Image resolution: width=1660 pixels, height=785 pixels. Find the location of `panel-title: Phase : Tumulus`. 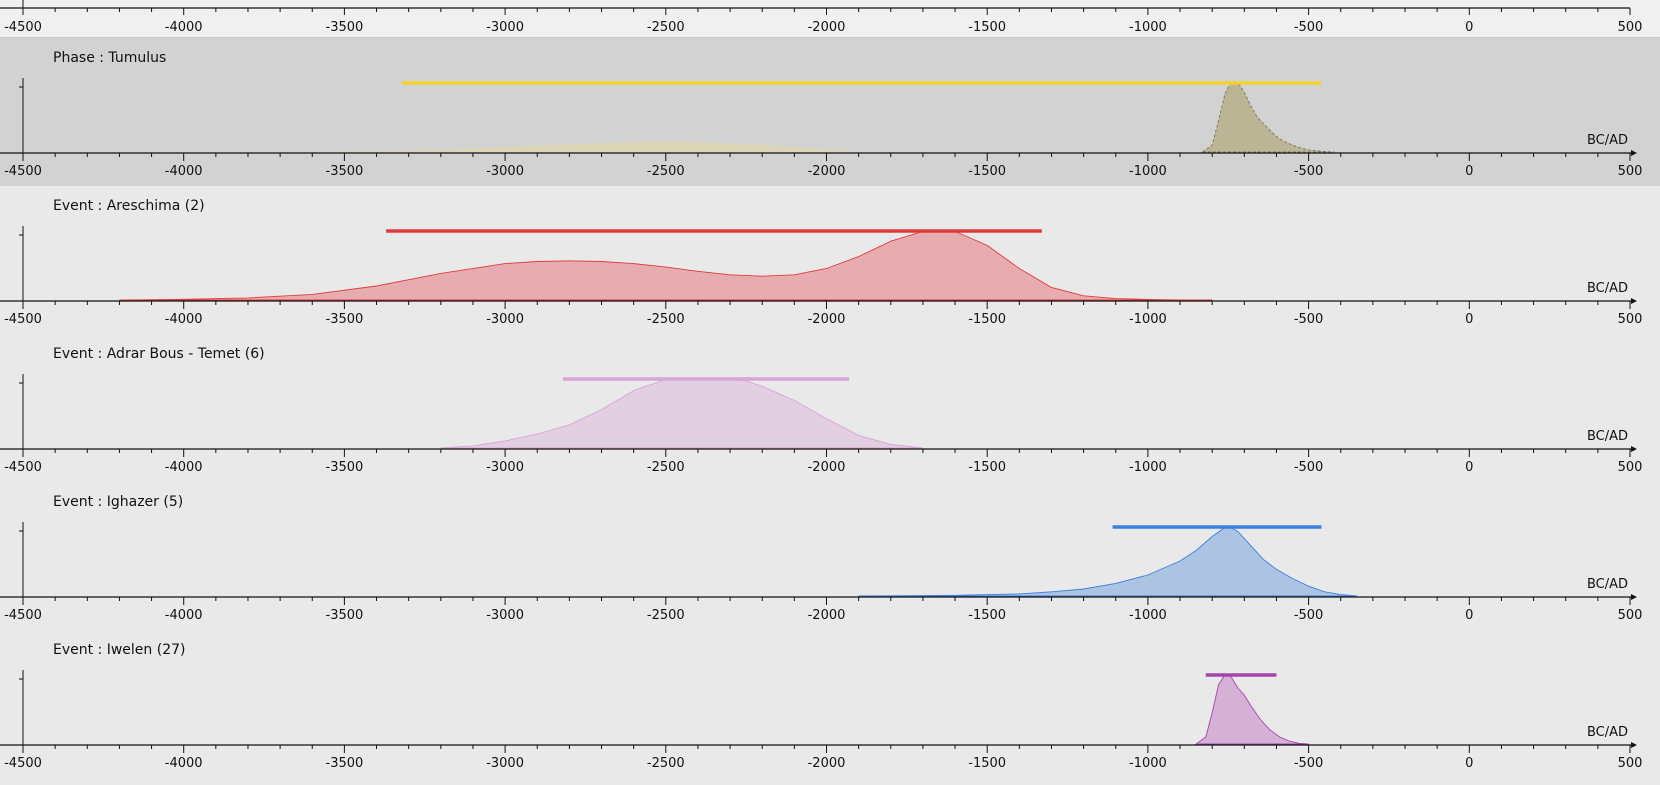

panel-title: Phase : Tumulus is located at coordinates (109, 58).